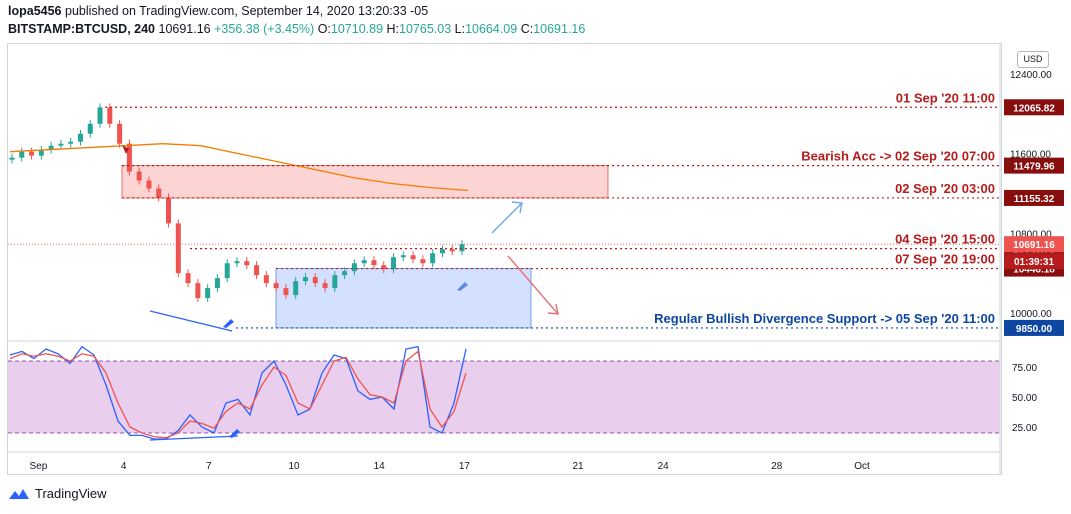  Describe the element at coordinates (39, 466) in the screenshot. I see `time-tick-label: Sep` at that location.